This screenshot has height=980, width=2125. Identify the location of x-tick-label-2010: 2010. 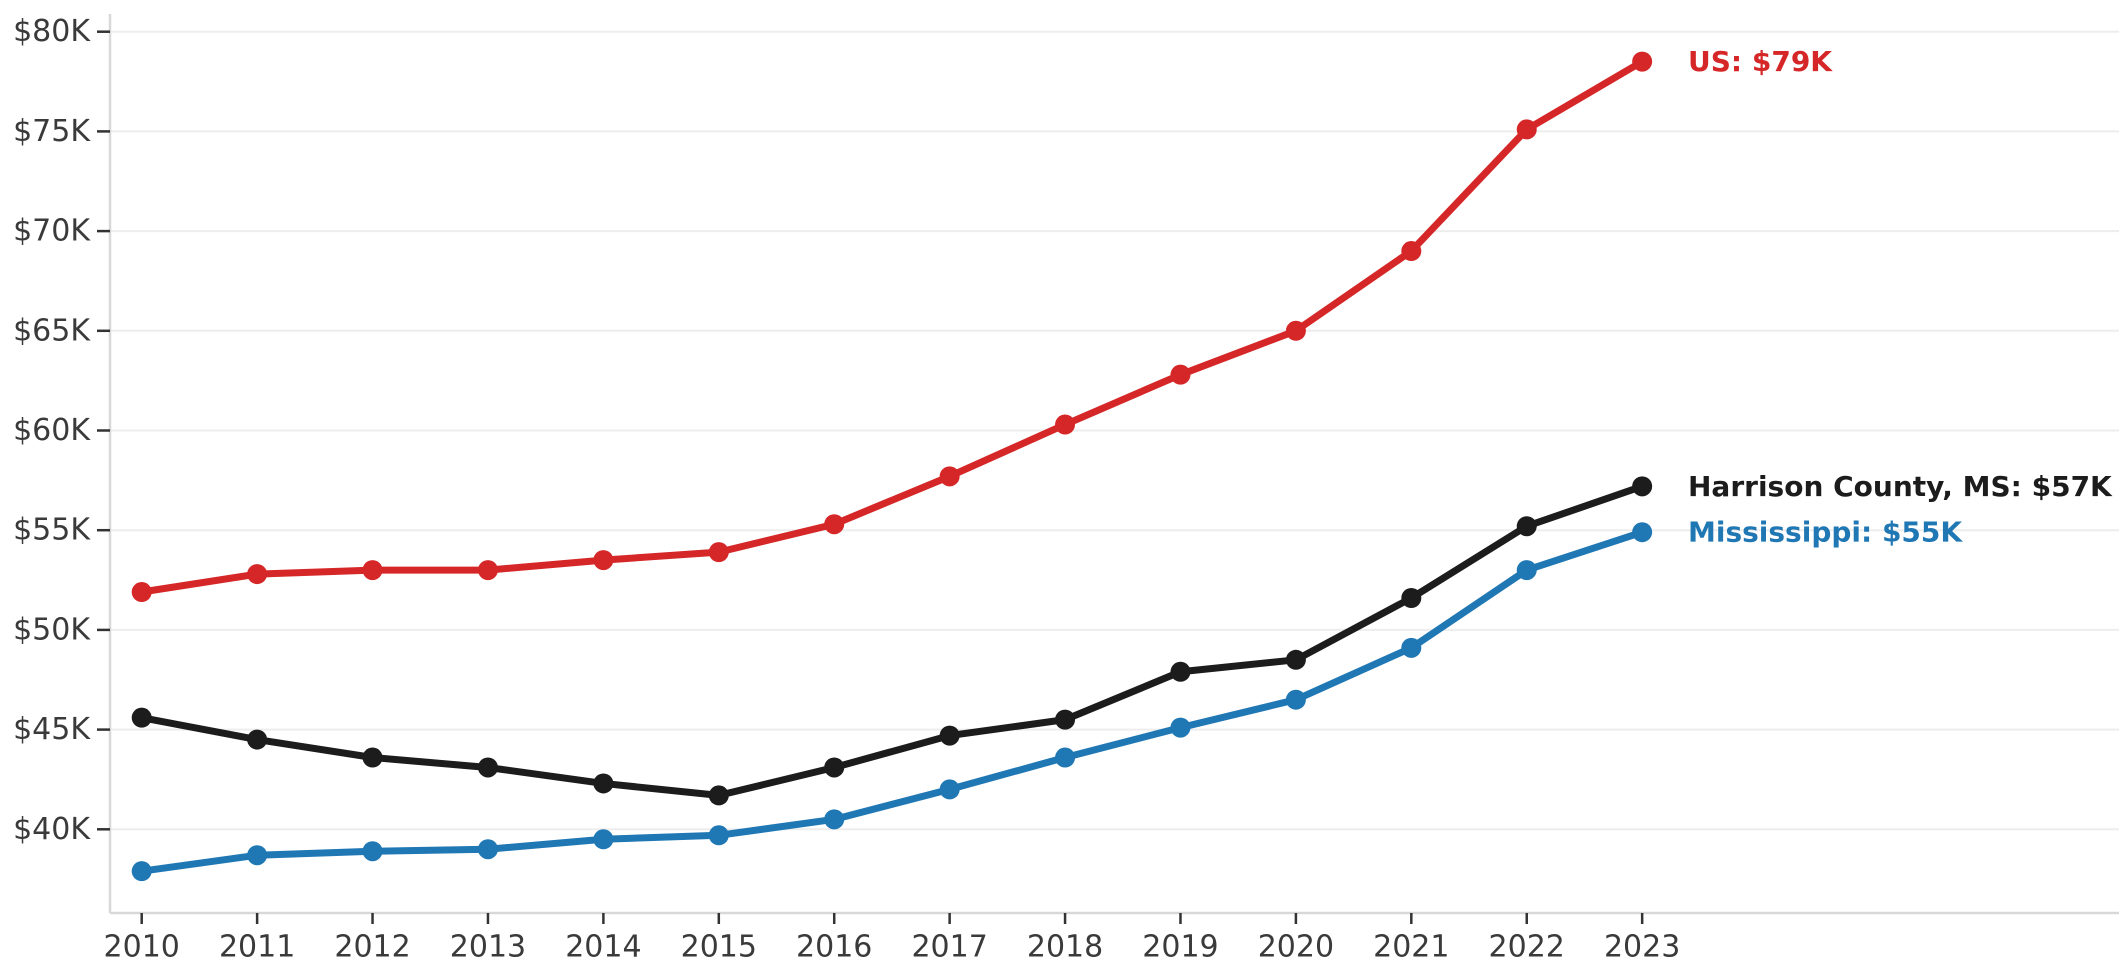
(142, 947).